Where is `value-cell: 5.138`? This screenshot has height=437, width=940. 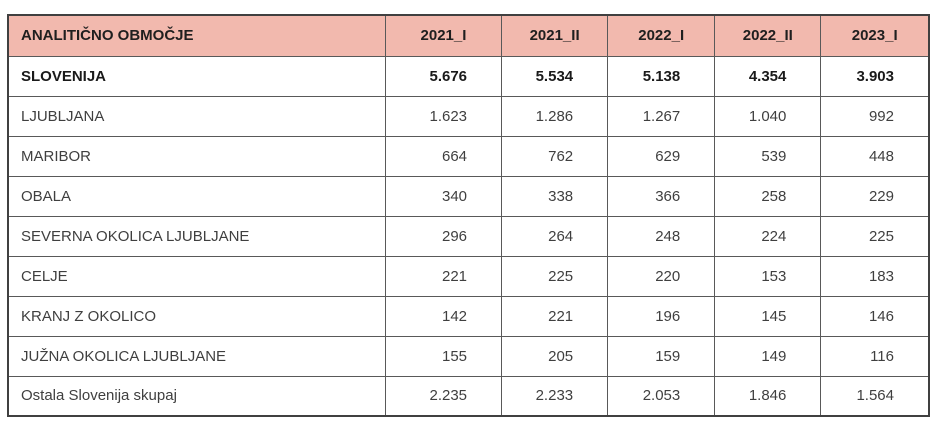
value-cell: 5.138 is located at coordinates (661, 76).